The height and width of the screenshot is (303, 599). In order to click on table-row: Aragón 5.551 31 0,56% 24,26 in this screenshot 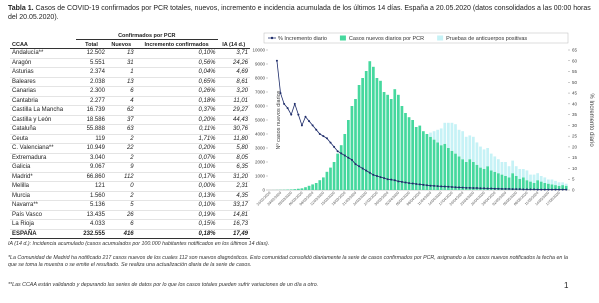, I will do `click(130, 63)`.